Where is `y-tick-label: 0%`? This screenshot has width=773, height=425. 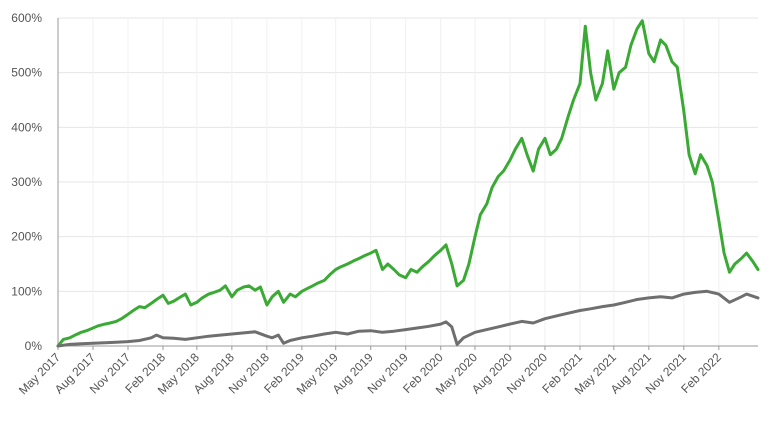 y-tick-label: 0% is located at coordinates (34, 346).